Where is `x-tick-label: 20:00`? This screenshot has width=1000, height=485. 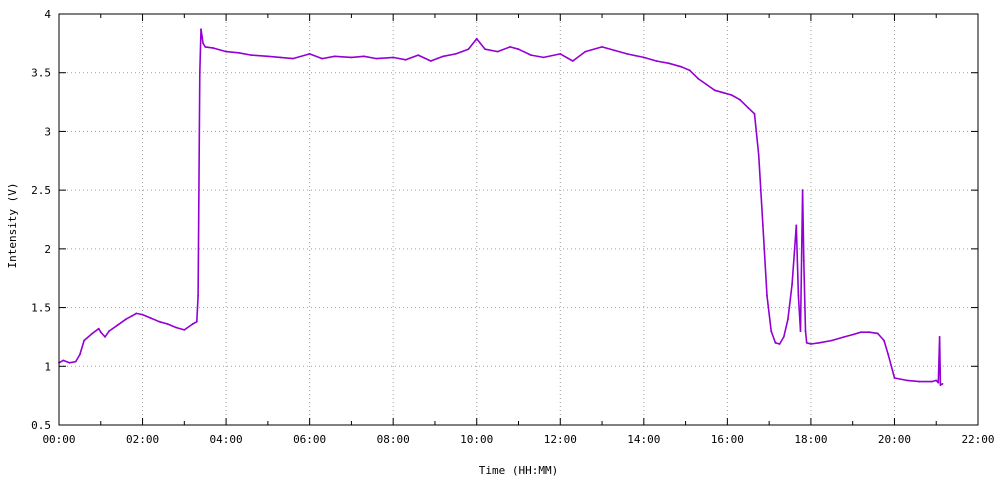
x-tick-label: 20:00 is located at coordinates (894, 439).